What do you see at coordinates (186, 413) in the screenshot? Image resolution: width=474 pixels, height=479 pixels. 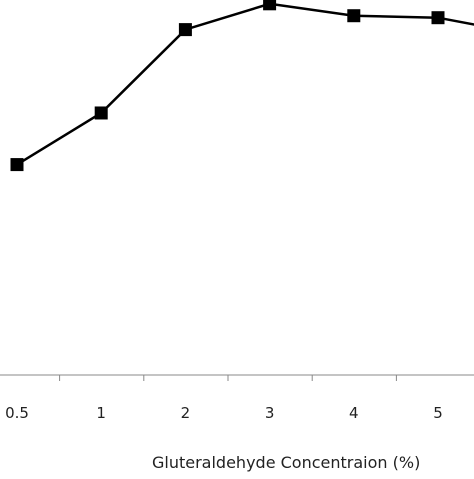 I see `x-tick-label: 2` at bounding box center [186, 413].